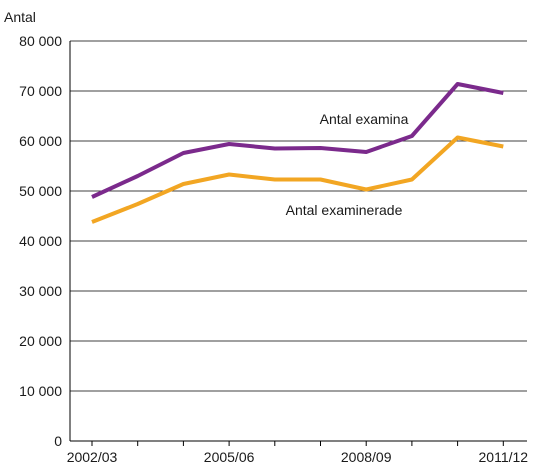 Image resolution: width=534 pixels, height=464 pixels. Describe the element at coordinates (40, 391) in the screenshot. I see `y-tick-label: 10 000` at that location.